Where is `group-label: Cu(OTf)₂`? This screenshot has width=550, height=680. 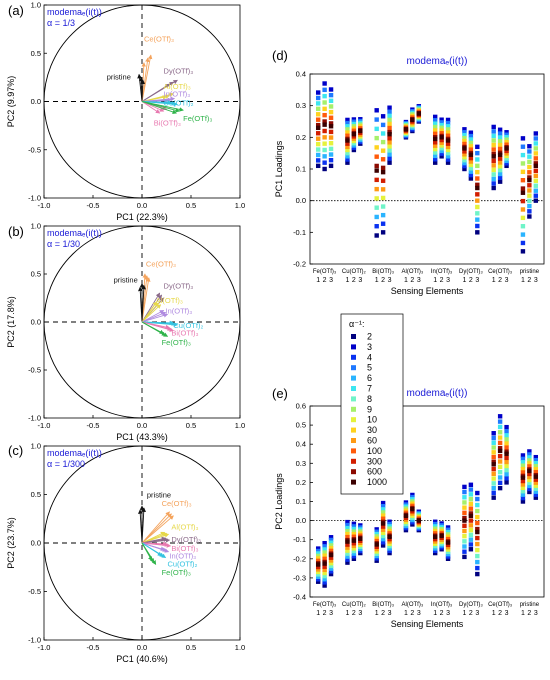
group-label: Cu(OTf)₂ is located at coordinates (354, 272).